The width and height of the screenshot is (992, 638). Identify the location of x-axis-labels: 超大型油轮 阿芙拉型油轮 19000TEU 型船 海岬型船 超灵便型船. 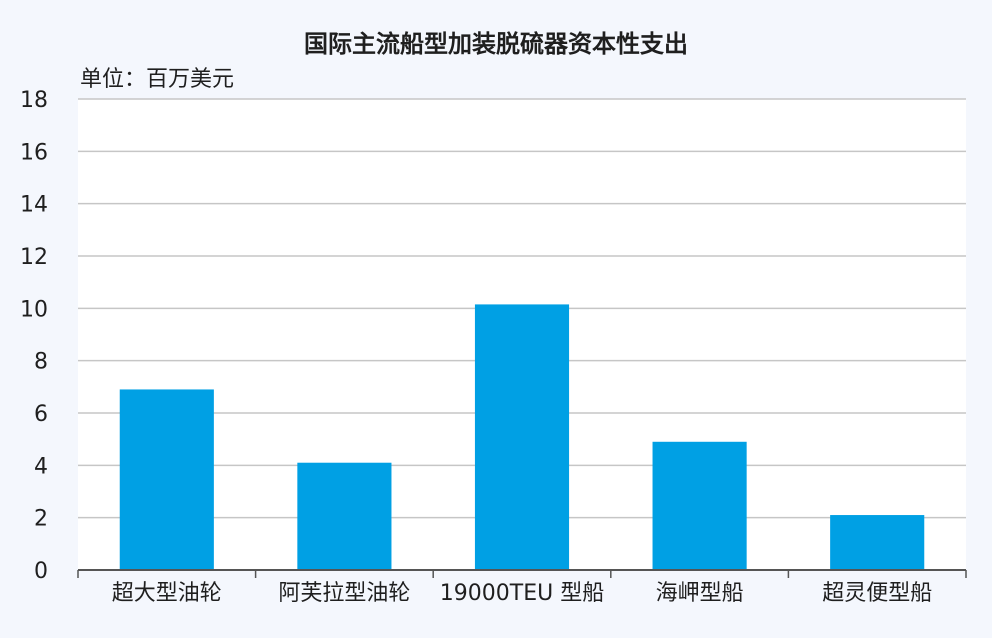
(522, 593).